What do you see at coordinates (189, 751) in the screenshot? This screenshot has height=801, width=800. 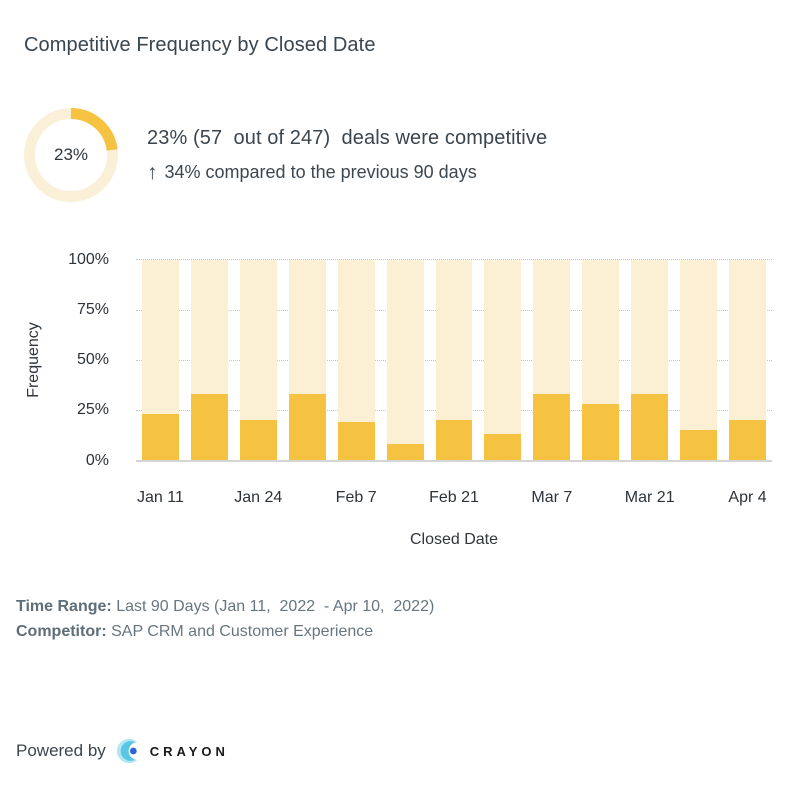 I see `crayon-wordmark: CRAYON` at bounding box center [189, 751].